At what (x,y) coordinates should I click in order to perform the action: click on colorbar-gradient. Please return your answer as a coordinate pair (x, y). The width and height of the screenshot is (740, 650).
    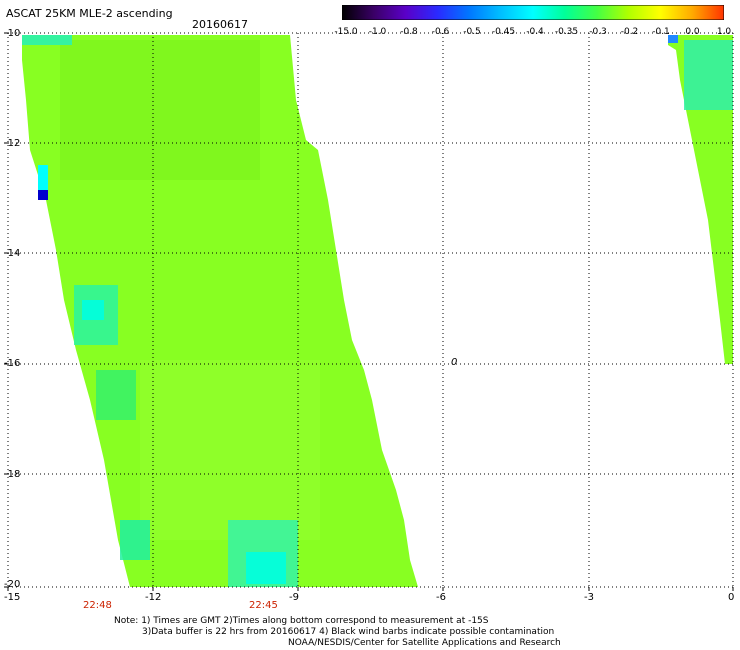
    Looking at the image, I should click on (533, 12).